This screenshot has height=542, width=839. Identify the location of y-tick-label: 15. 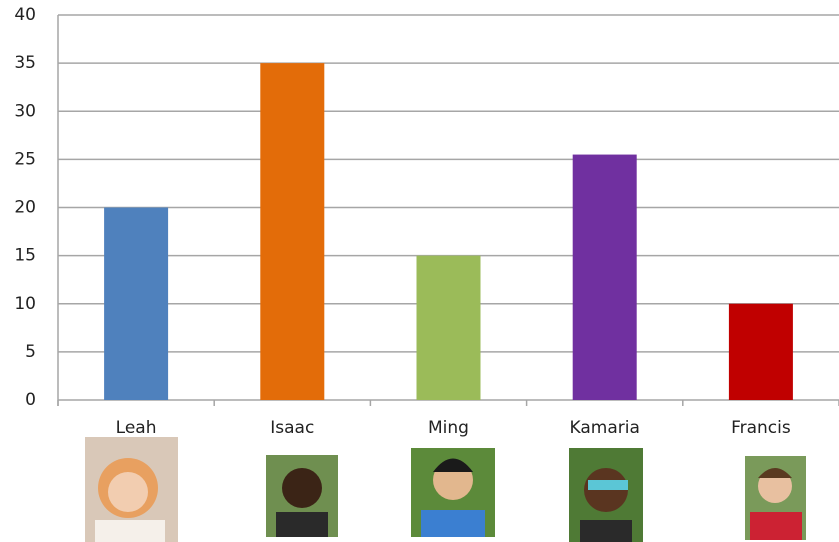
(25, 256).